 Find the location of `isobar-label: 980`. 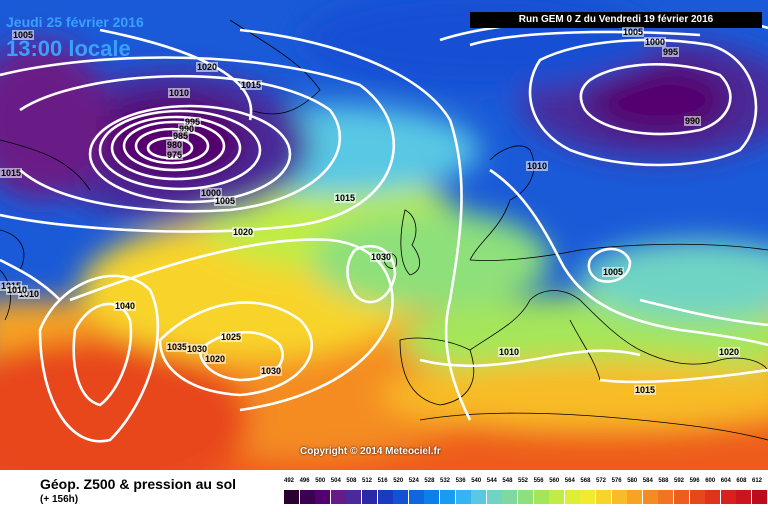

isobar-label: 980 is located at coordinates (175, 145).